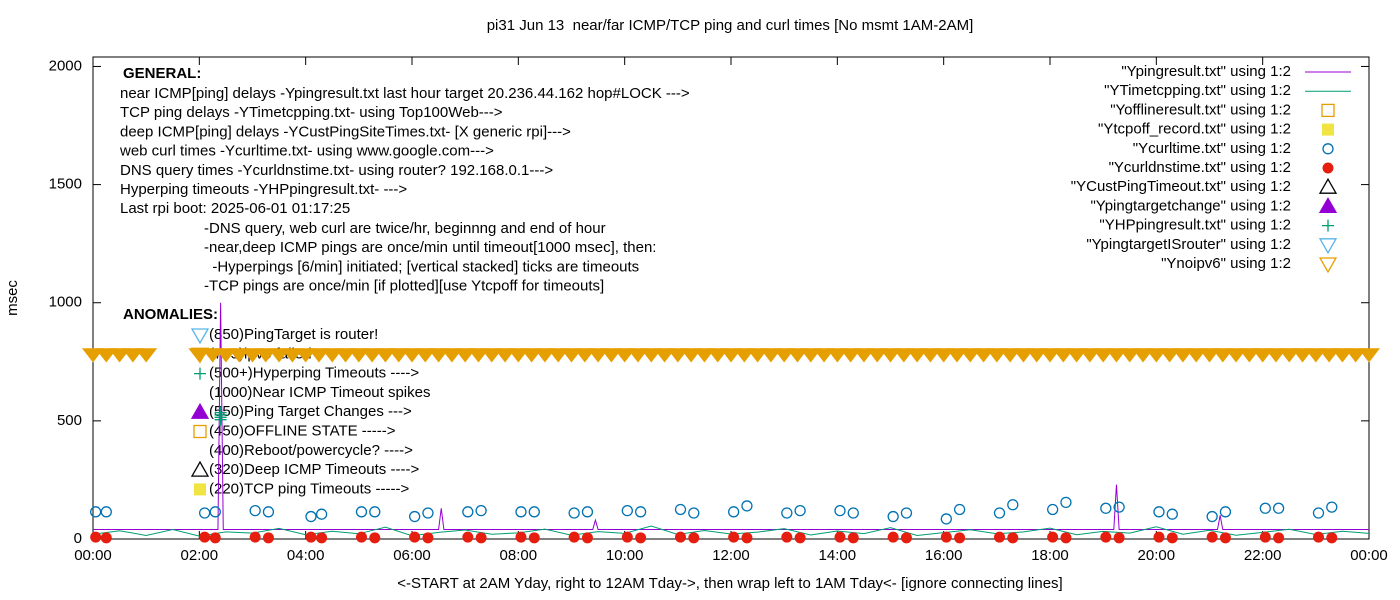 Image resolution: width=1400 pixels, height=600 pixels. I want to click on legend-label: "YTimetcpping.txt" using 1:2, so click(1197, 90).